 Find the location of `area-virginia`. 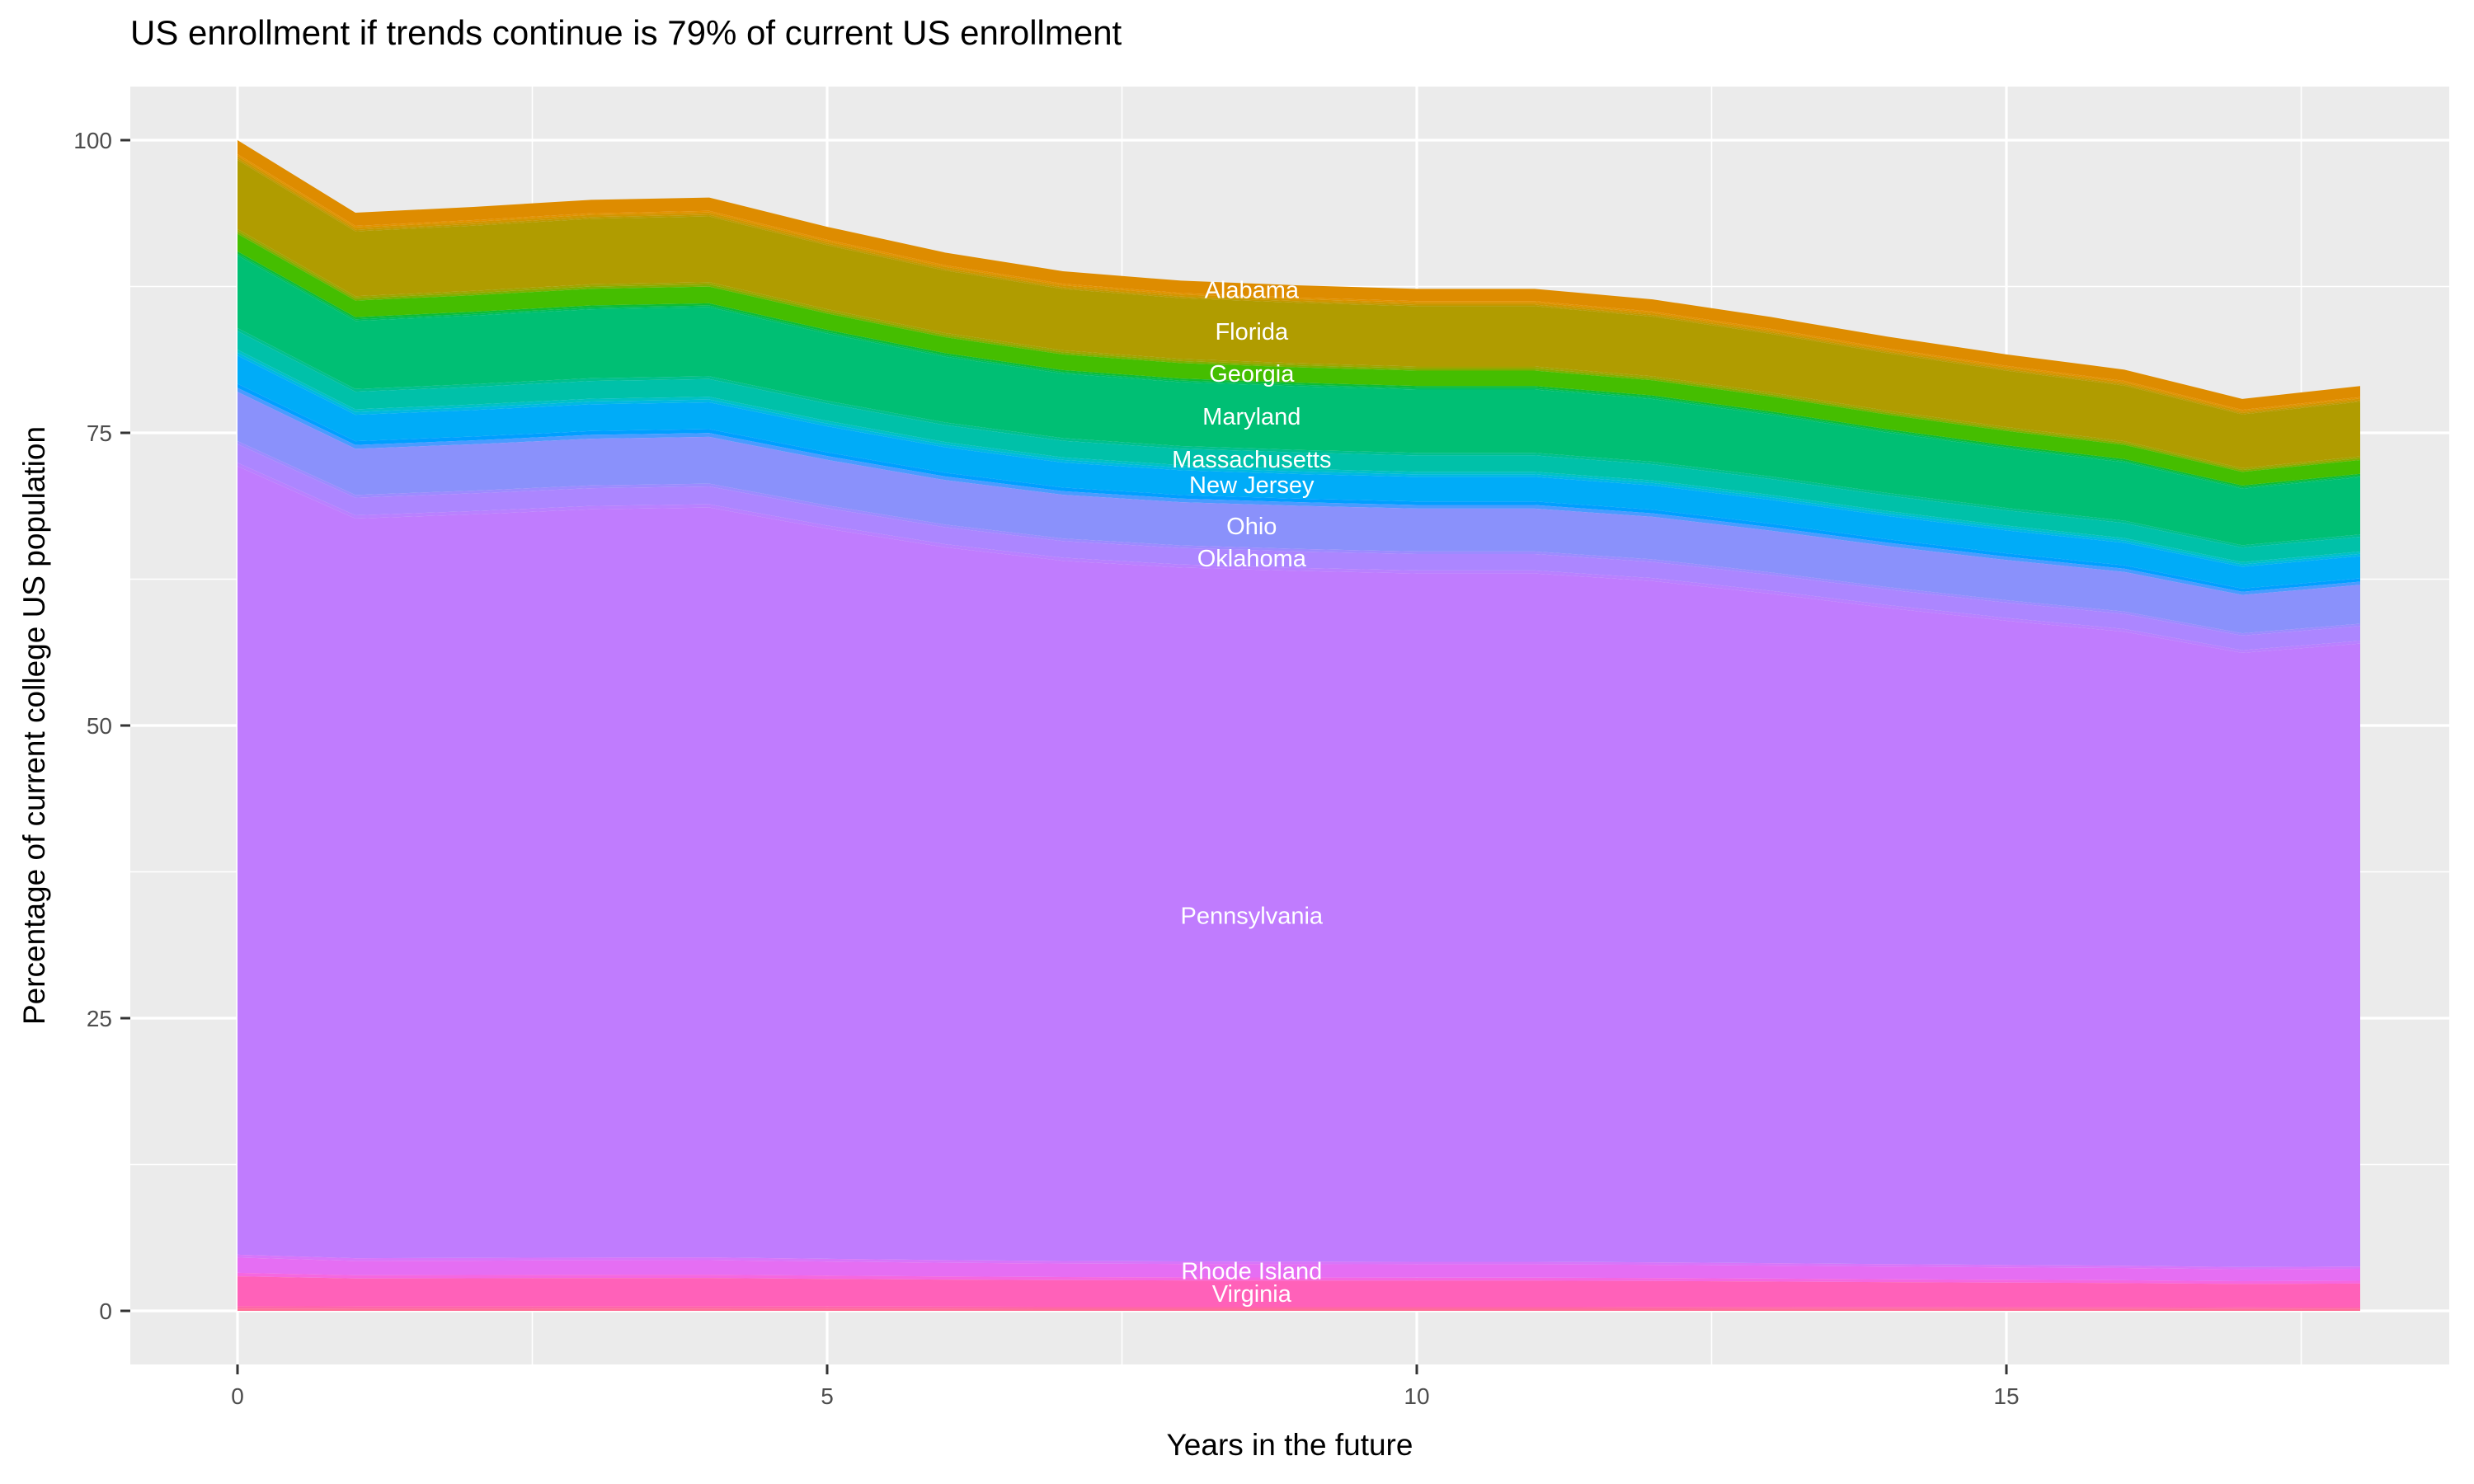

area-virginia is located at coordinates (1299, 1292).